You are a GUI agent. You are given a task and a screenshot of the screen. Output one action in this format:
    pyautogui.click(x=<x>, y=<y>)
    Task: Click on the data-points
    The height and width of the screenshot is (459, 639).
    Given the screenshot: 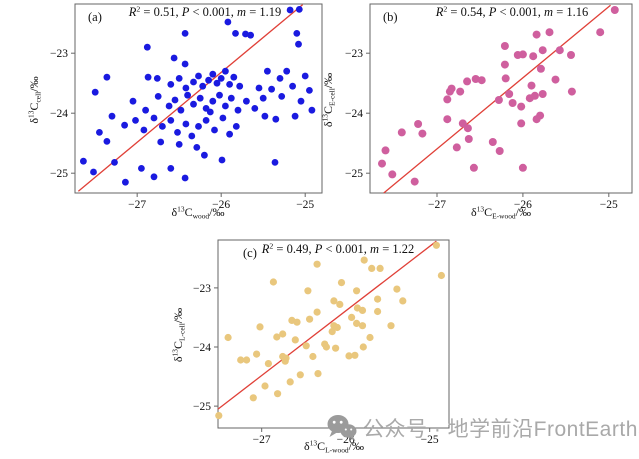 What is the action you would take?
    pyautogui.click(x=198, y=95)
    